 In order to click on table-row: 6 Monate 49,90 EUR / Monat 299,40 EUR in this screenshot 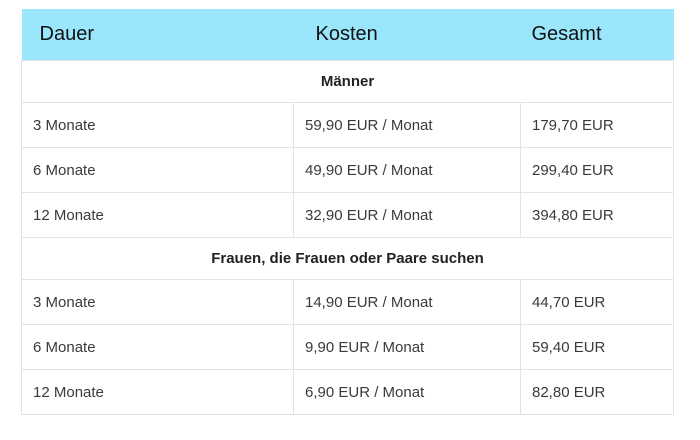, I will do `click(347, 170)`.